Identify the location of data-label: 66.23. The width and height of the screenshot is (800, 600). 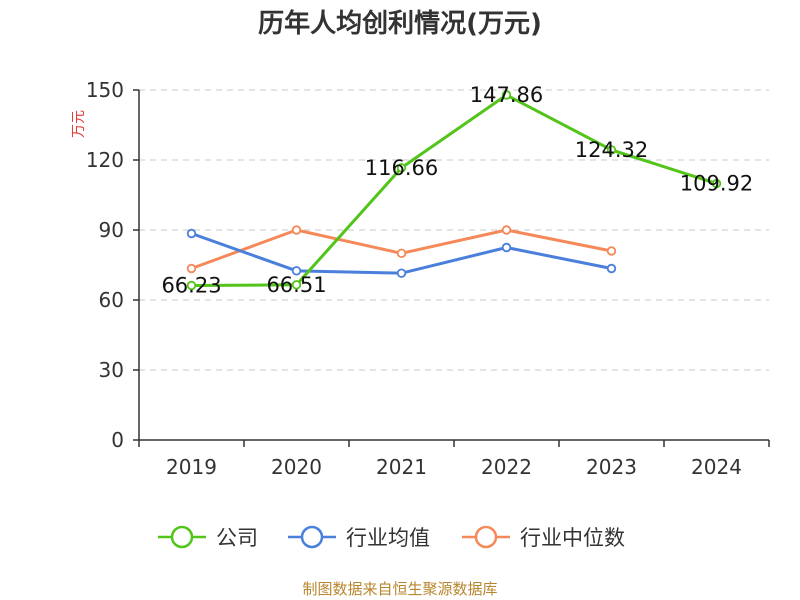
(191, 285).